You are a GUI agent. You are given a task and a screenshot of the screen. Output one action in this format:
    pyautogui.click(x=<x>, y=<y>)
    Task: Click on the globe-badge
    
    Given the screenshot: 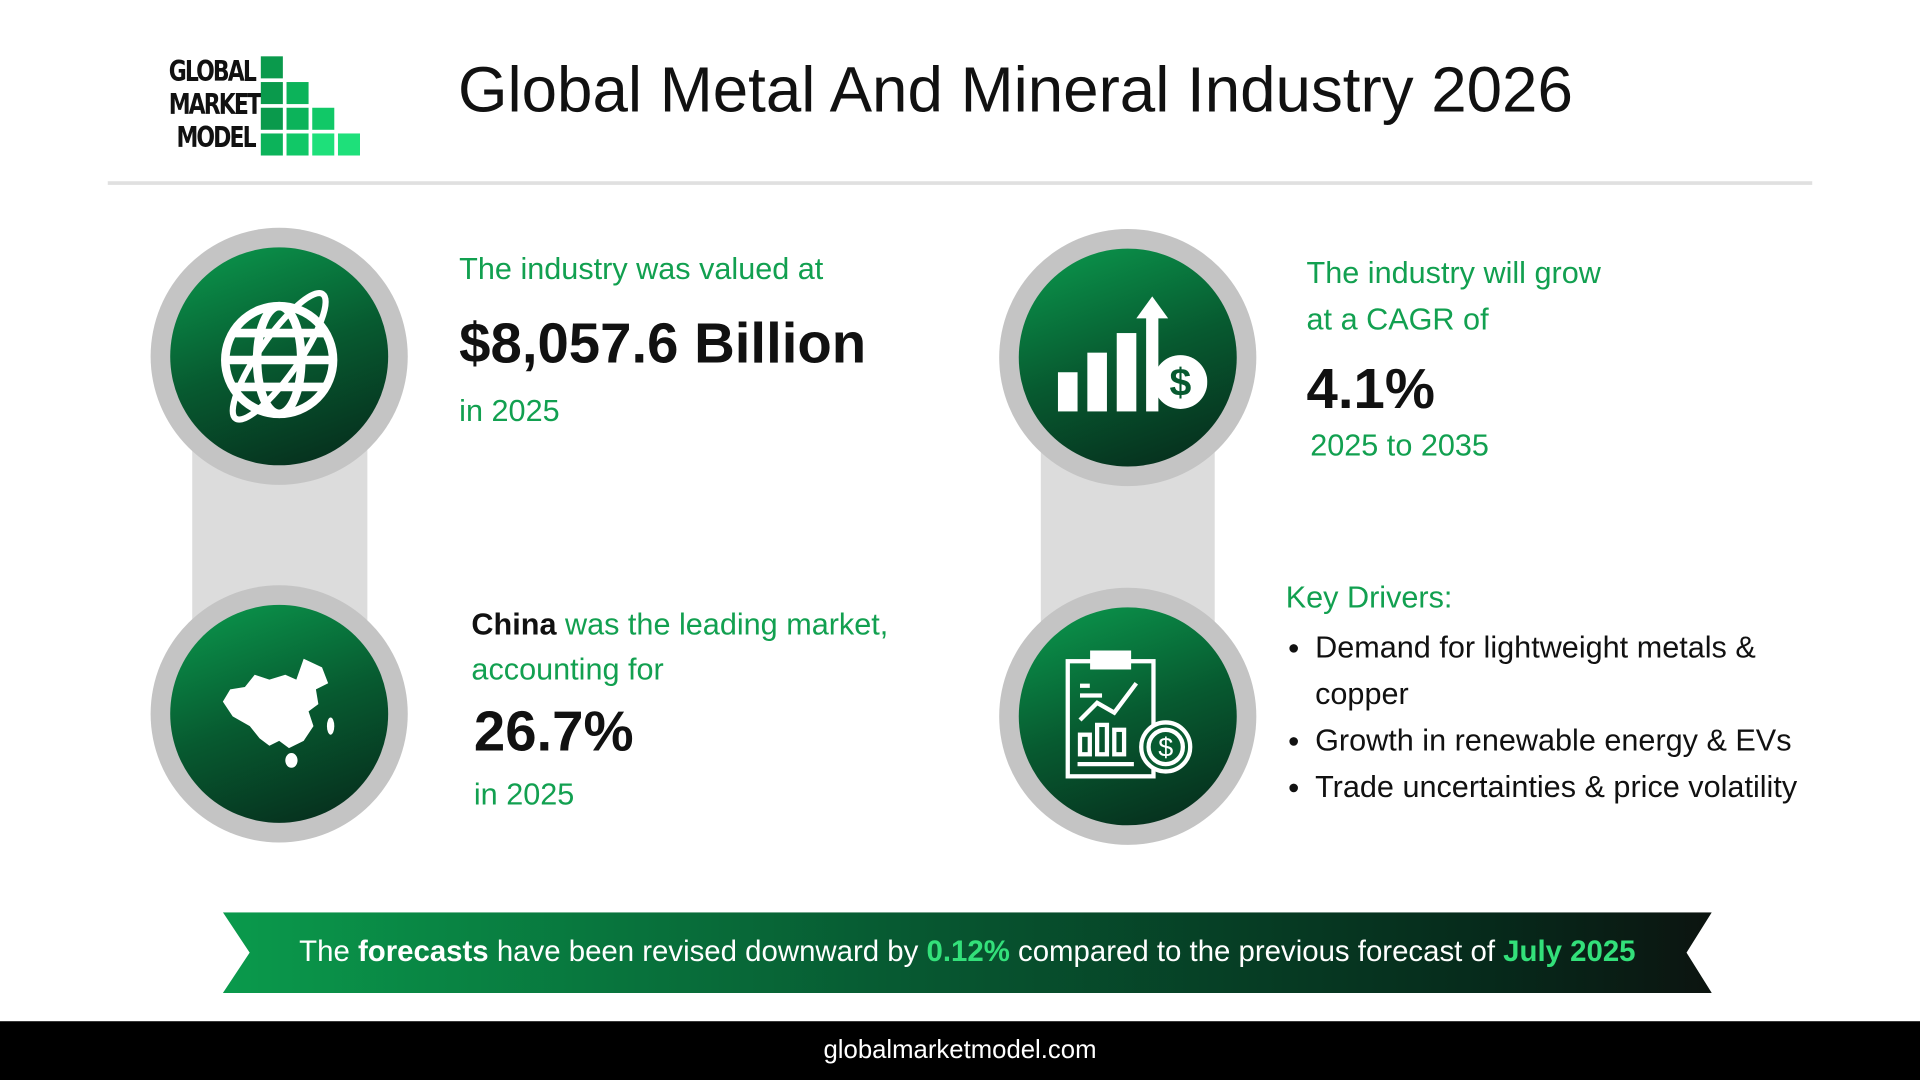 What is the action you would take?
    pyautogui.click(x=279, y=356)
    